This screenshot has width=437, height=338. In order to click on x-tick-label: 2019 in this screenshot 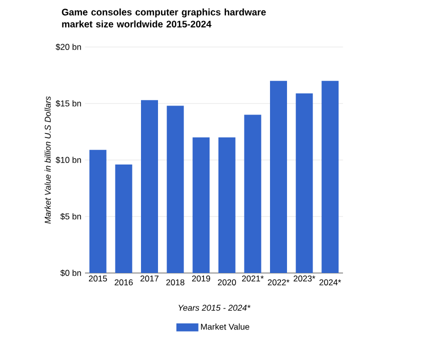, I will do `click(201, 279)`.